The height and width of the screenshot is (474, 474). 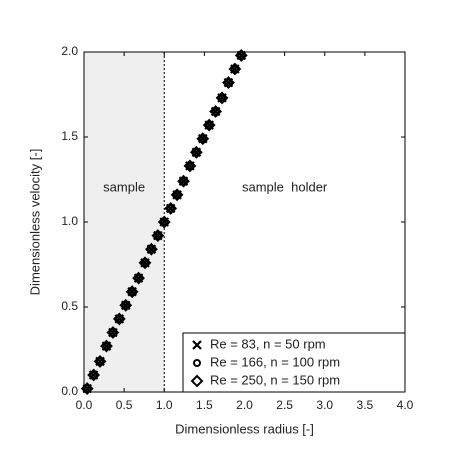 What do you see at coordinates (69, 306) in the screenshot?
I see `y-tick-label: 0.5` at bounding box center [69, 306].